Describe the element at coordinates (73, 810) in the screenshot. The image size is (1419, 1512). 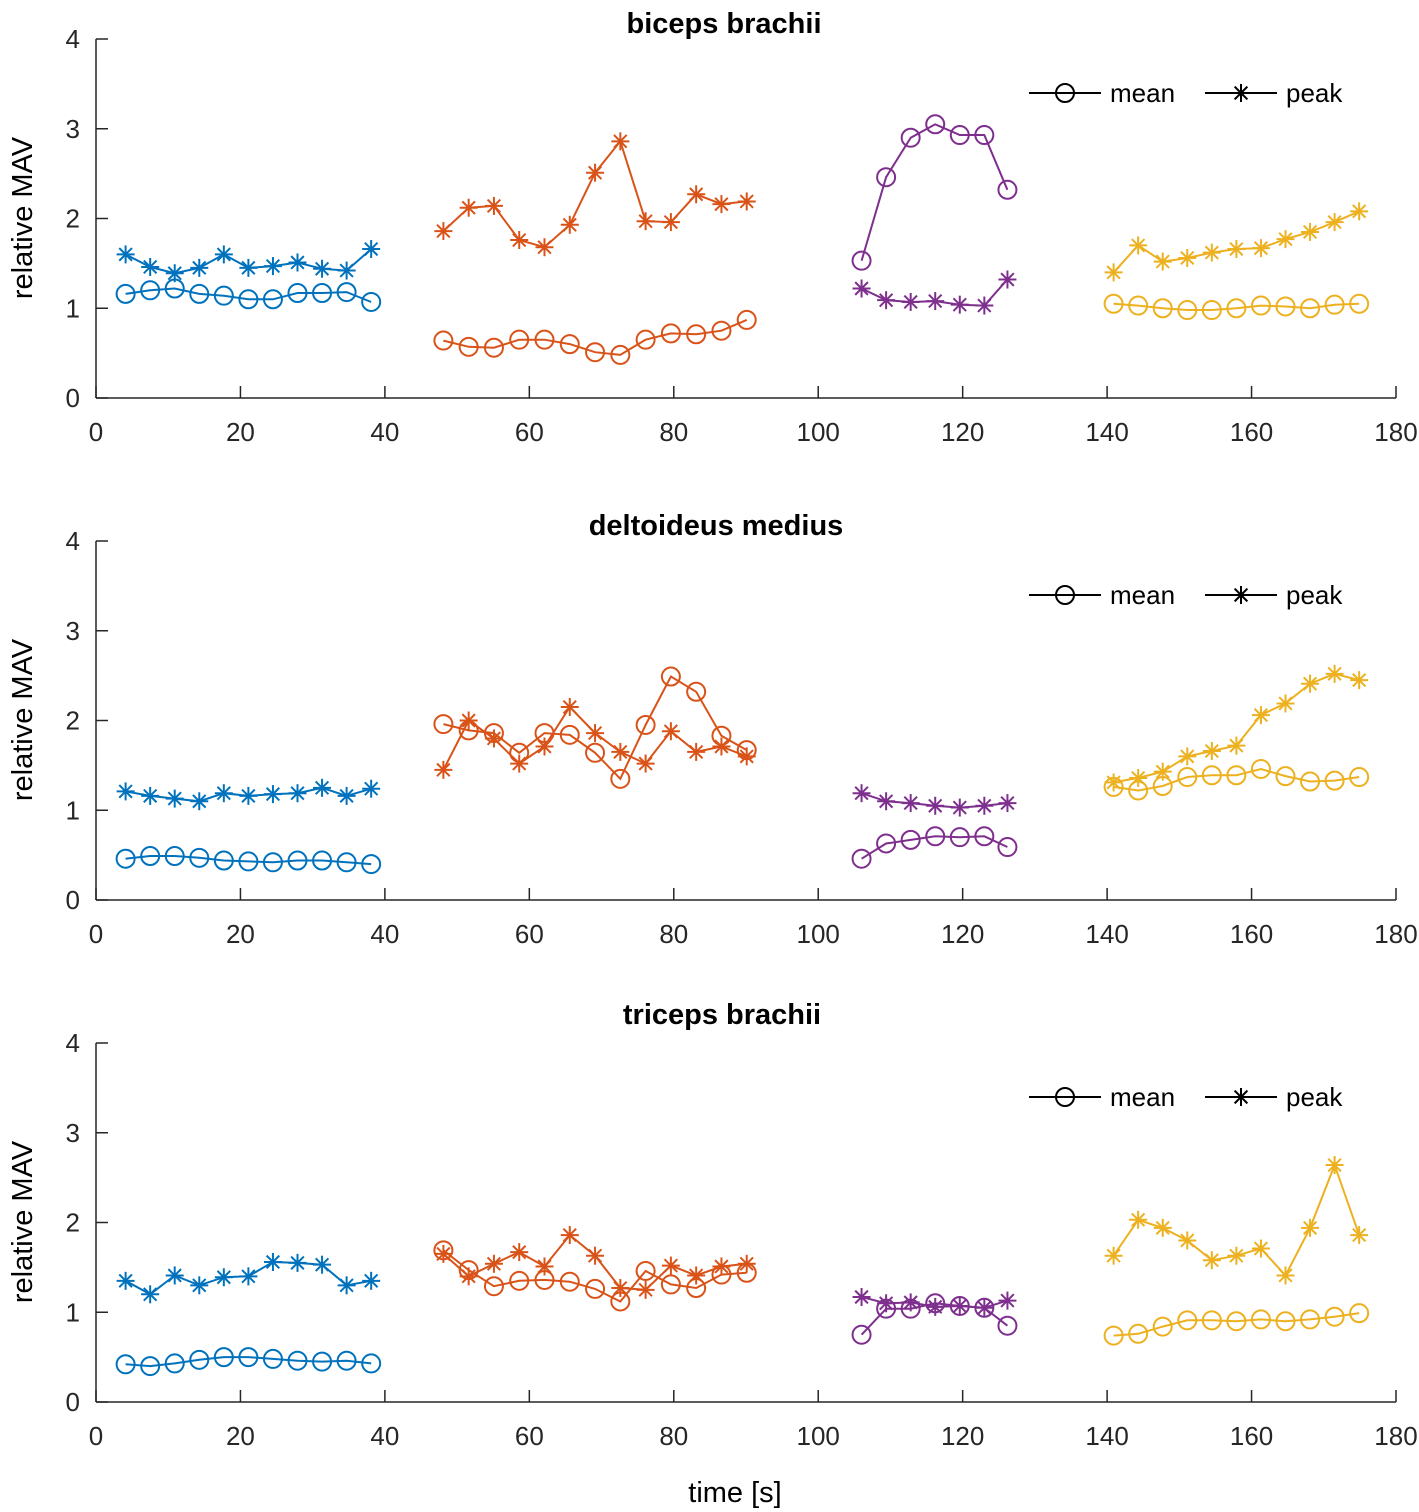
I see `y-tick-label: 1` at that location.